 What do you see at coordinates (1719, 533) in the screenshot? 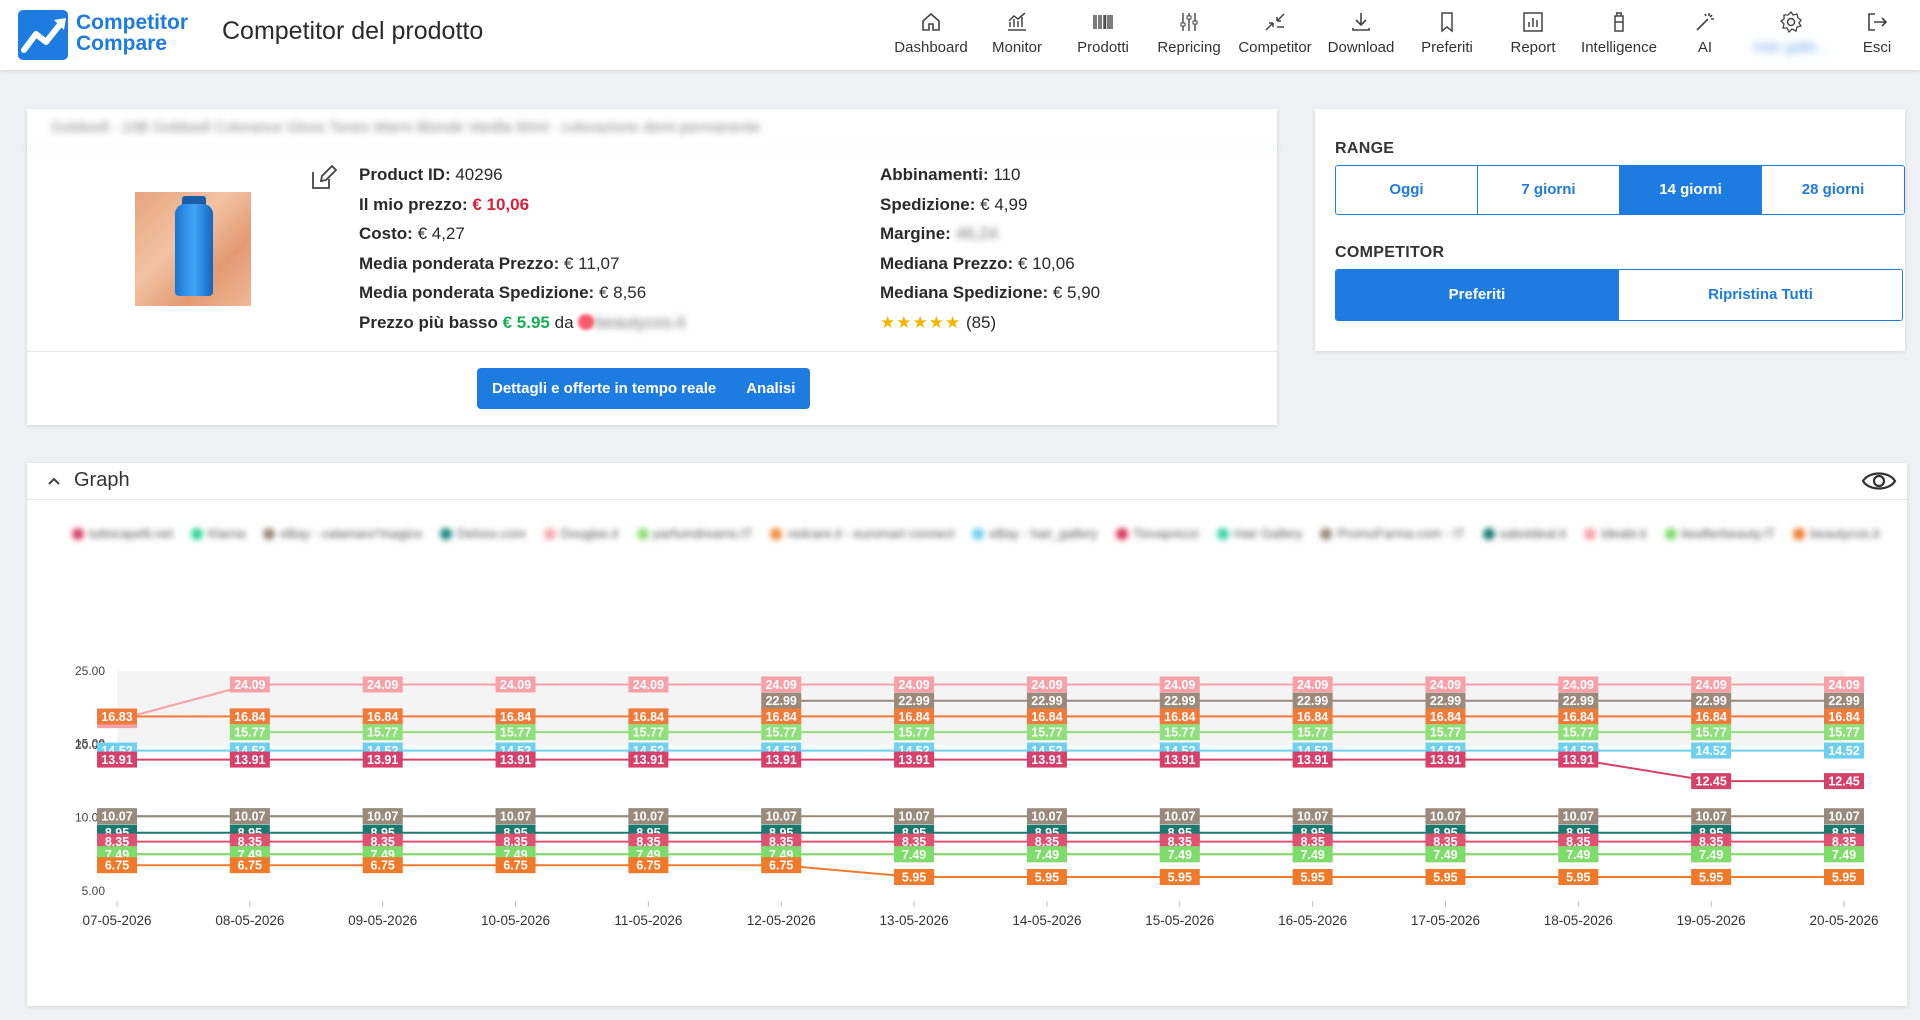
I see `legend-item: beafterbeauty.IT` at bounding box center [1719, 533].